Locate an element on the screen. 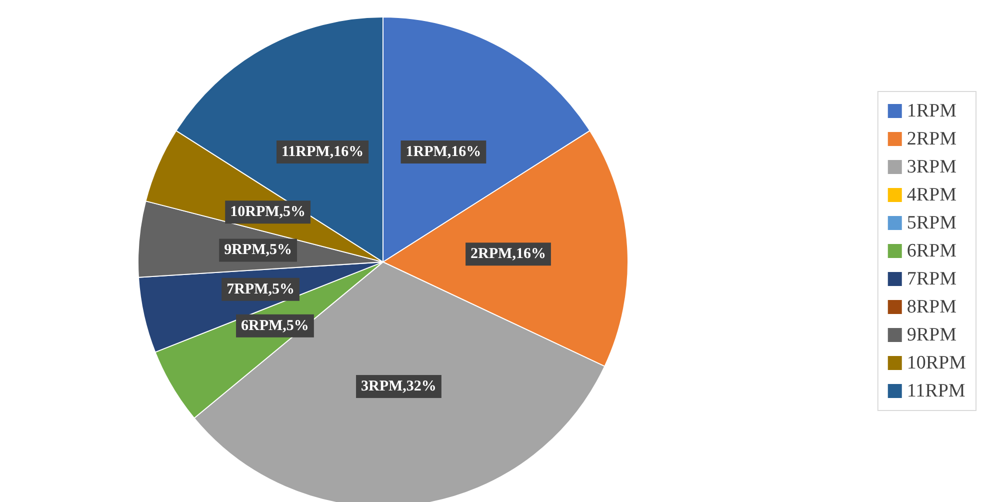  legend-label: 3RPM is located at coordinates (931, 167).